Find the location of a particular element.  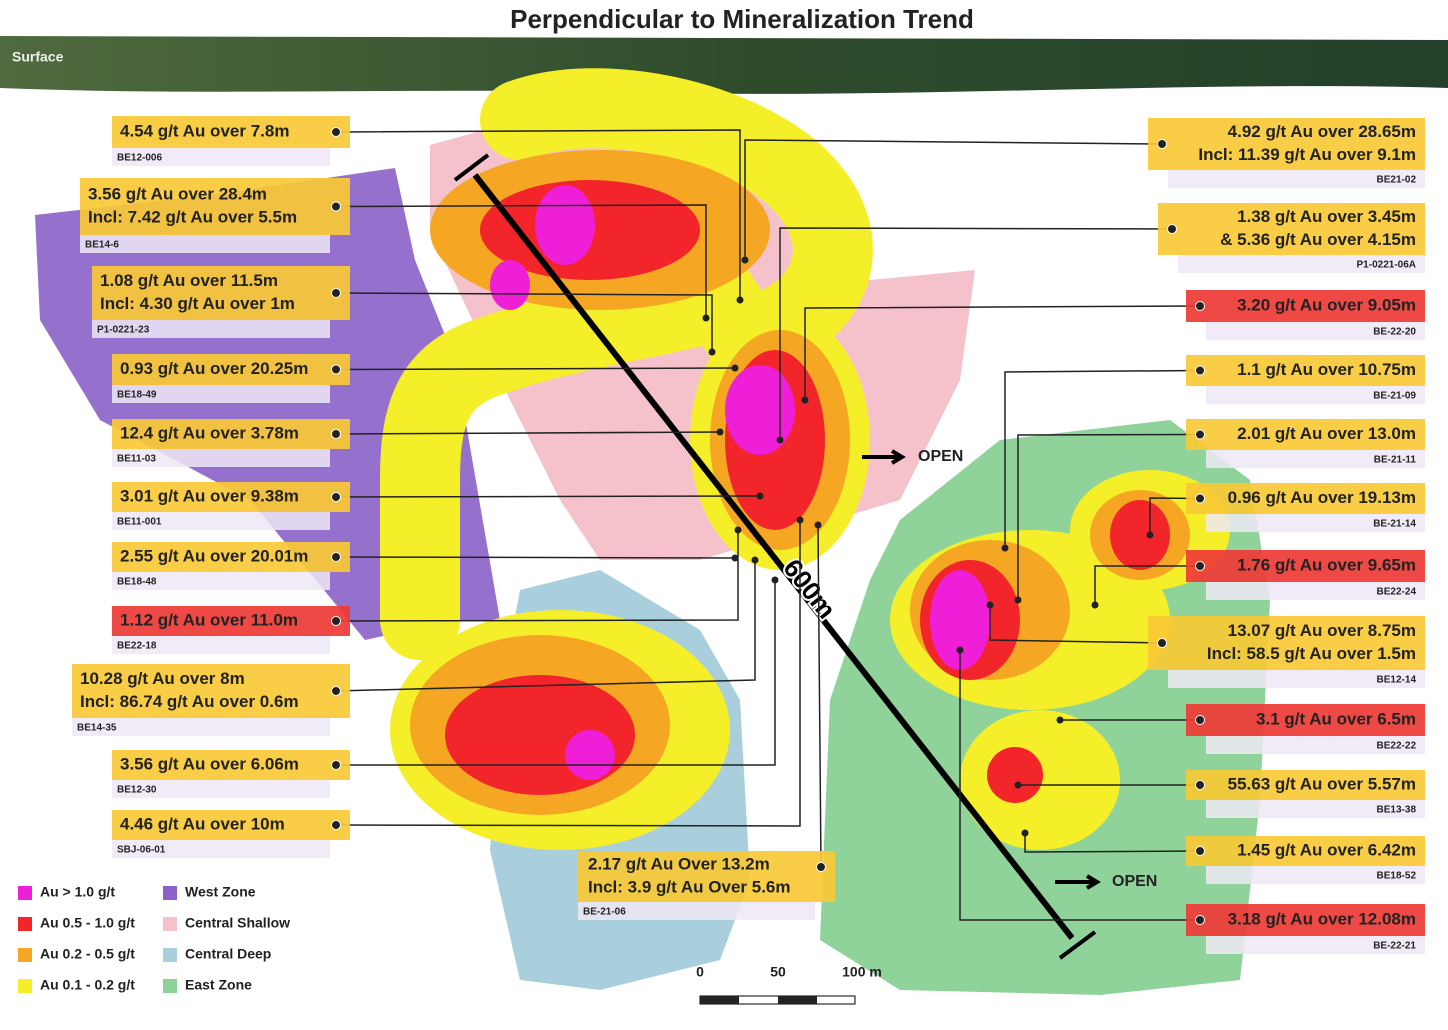

hole-id: P1-0221-23 is located at coordinates (123, 330).